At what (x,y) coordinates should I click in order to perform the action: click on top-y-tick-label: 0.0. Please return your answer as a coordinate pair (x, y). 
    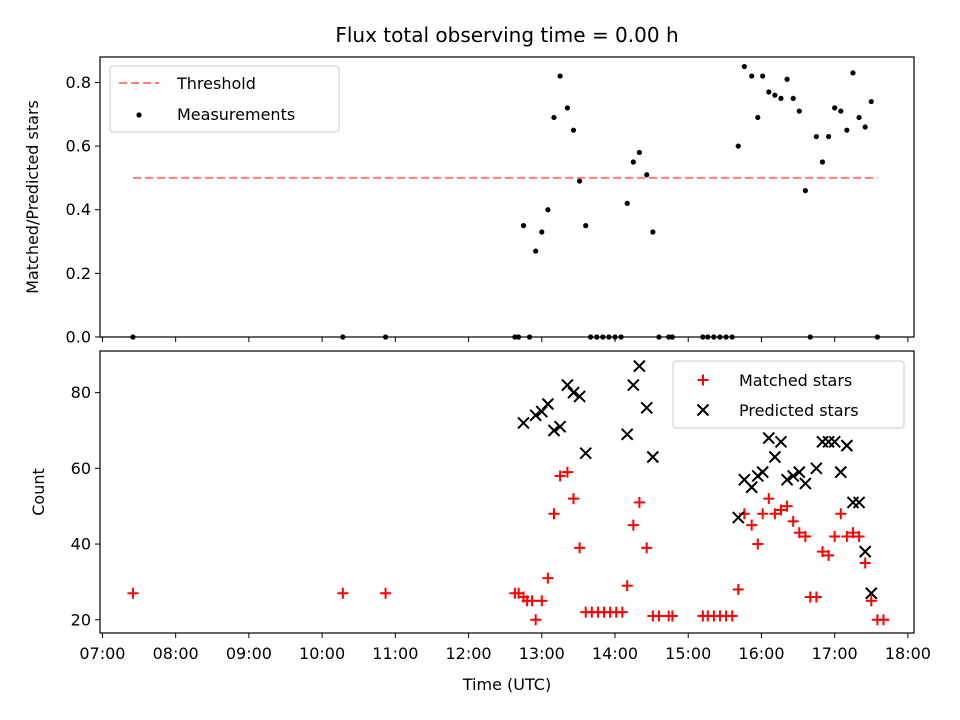
    Looking at the image, I should click on (78, 337).